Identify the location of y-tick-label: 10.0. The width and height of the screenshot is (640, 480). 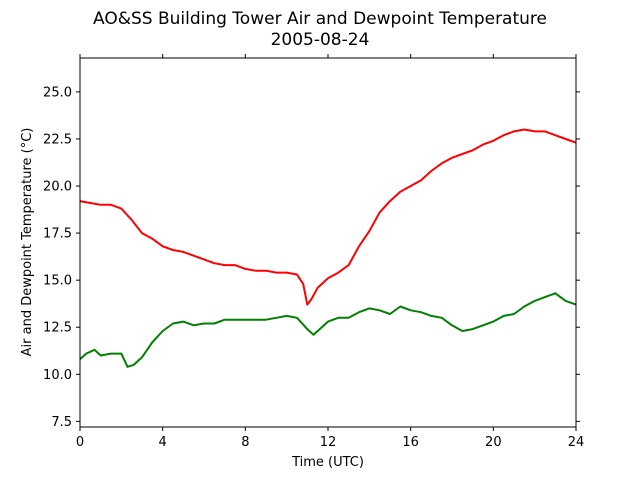
(57, 375).